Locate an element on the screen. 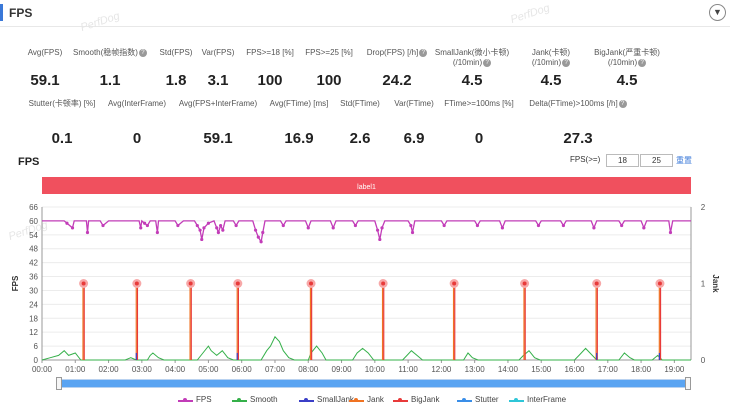  y-tick-label: 54 is located at coordinates (33, 235).